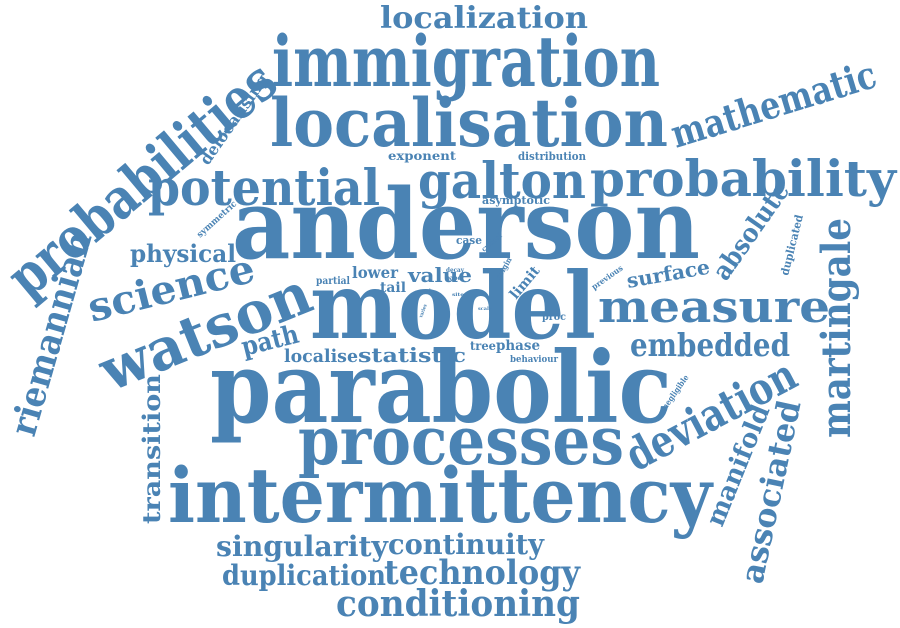 Image resolution: width=900 pixels, height=628 pixels. I want to click on word-measure: measure, so click(714, 307).